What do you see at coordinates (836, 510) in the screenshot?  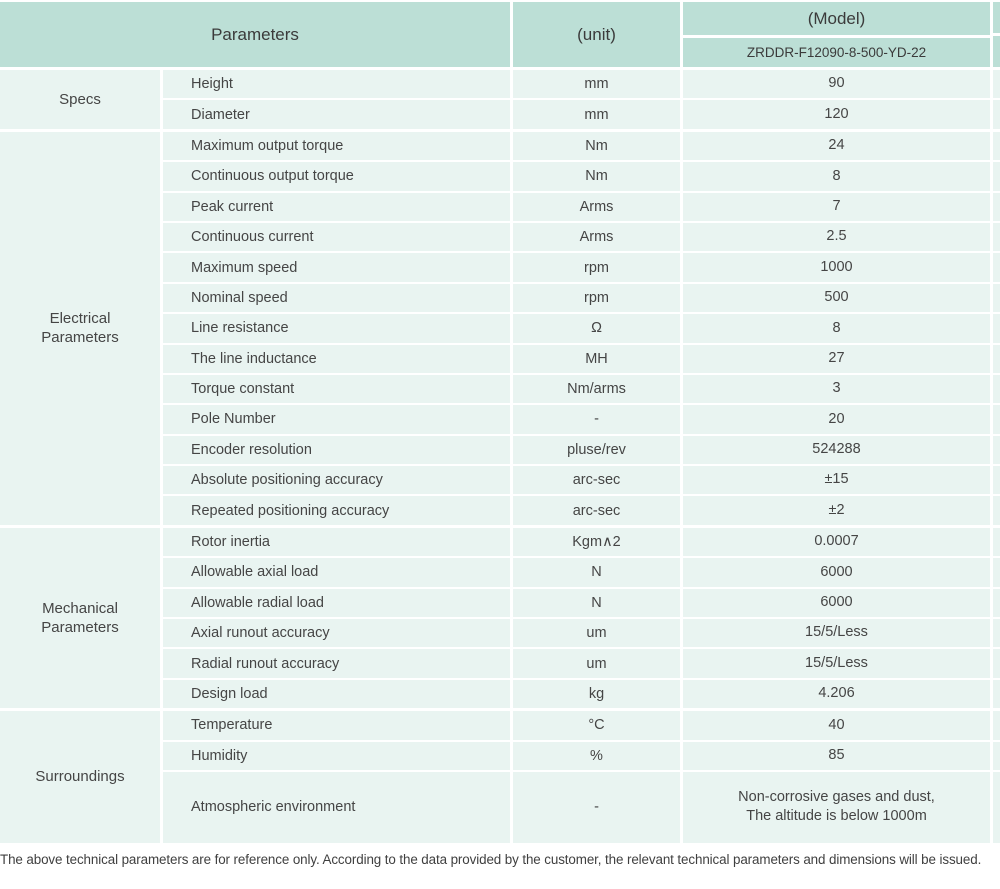 I see `value-cell: ±2` at bounding box center [836, 510].